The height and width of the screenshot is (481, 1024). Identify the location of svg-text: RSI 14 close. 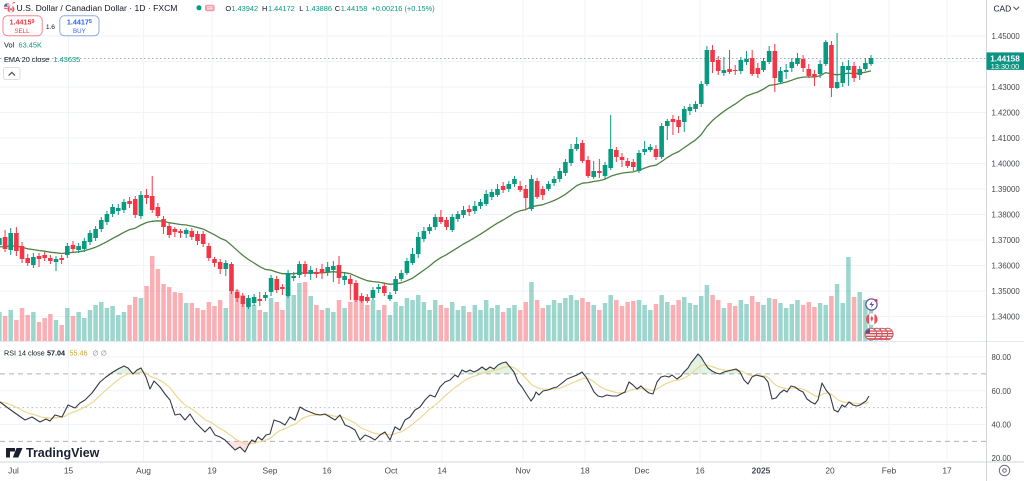
(24, 353).